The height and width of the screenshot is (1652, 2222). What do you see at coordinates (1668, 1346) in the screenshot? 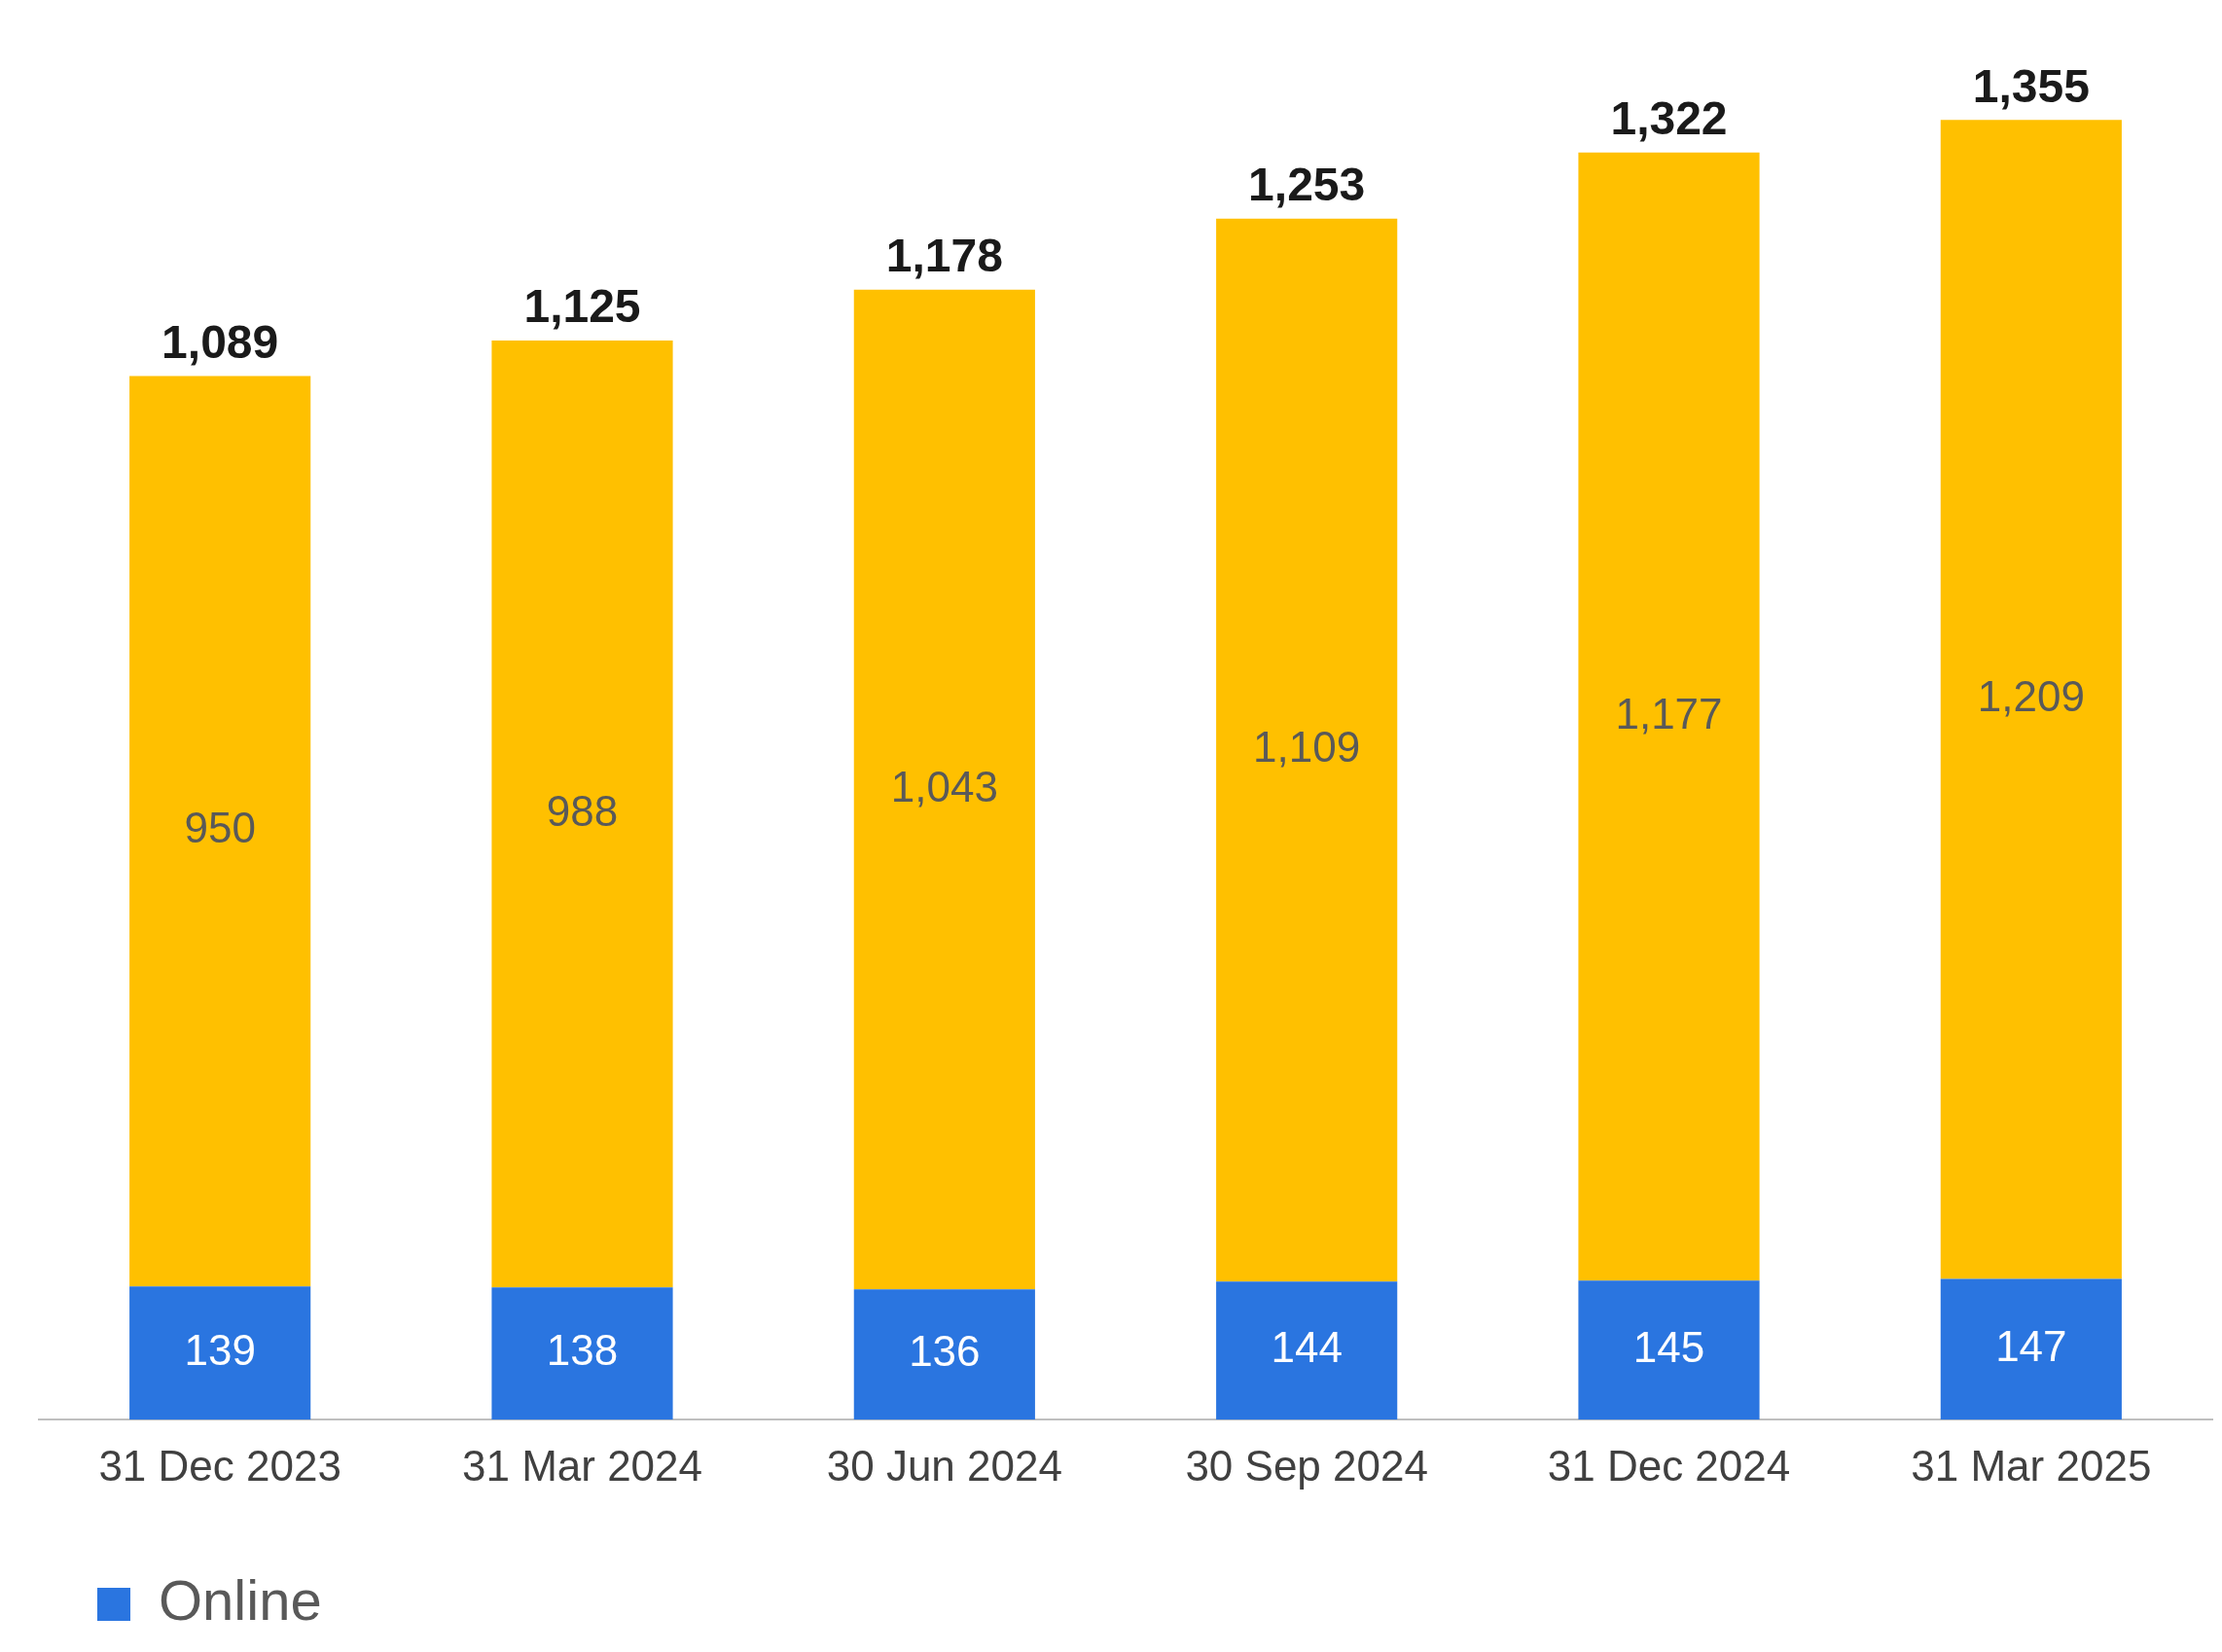
I see `data-label: 145` at bounding box center [1668, 1346].